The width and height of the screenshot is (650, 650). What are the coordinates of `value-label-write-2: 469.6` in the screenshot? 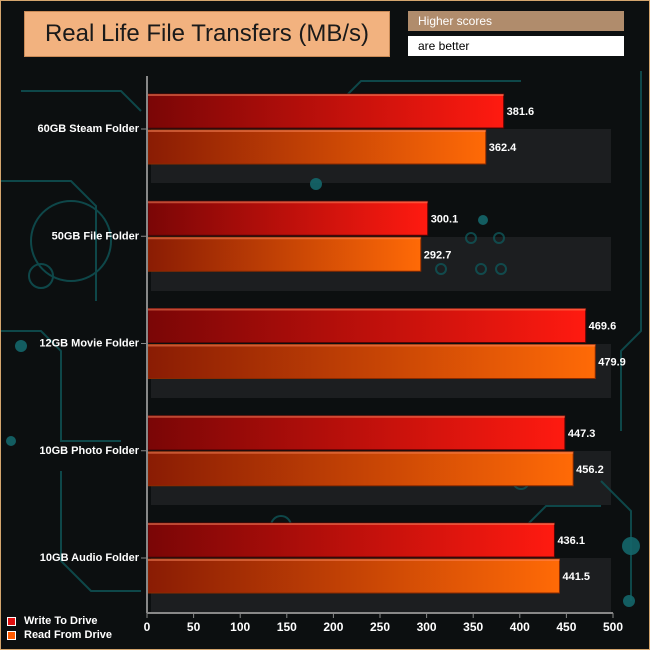 It's located at (603, 327).